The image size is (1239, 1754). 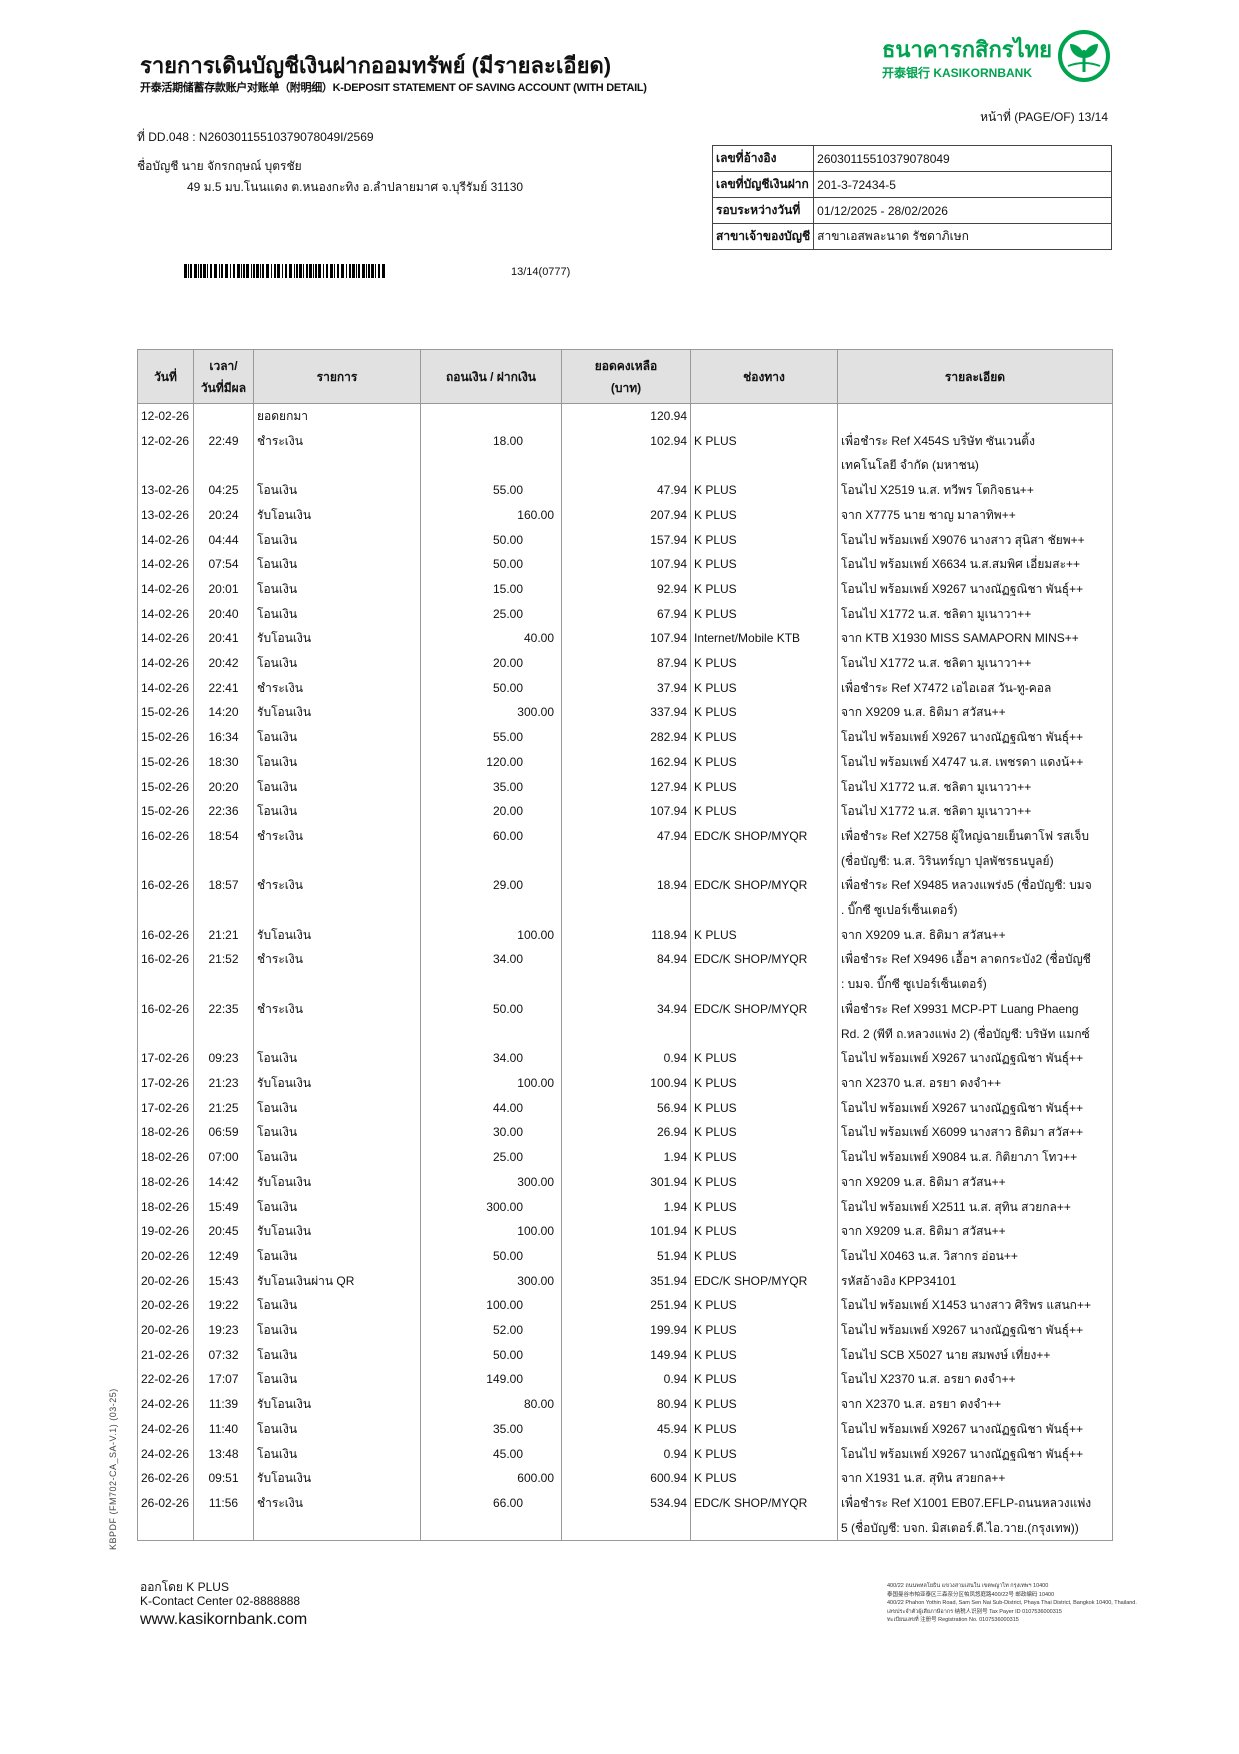 I want to click on cell-description: รับโอนเงิน, so click(x=337, y=713).